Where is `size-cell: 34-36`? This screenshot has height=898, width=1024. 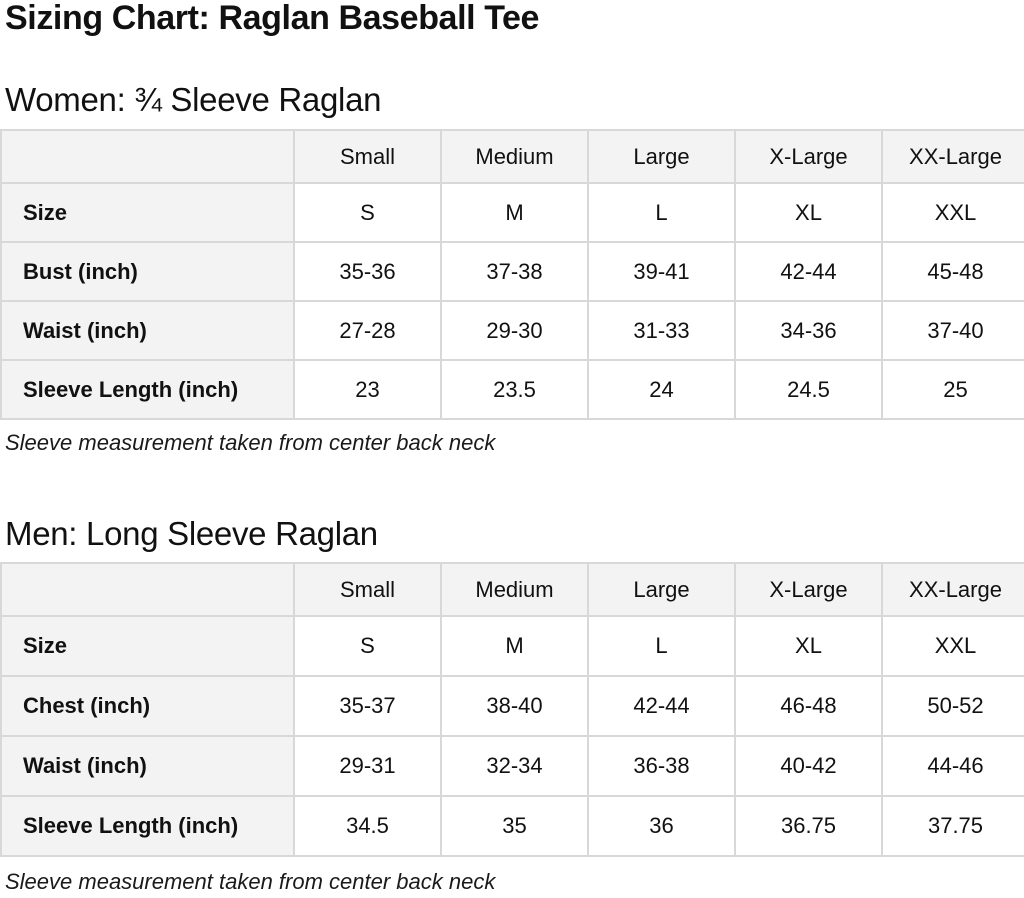 size-cell: 34-36 is located at coordinates (808, 330).